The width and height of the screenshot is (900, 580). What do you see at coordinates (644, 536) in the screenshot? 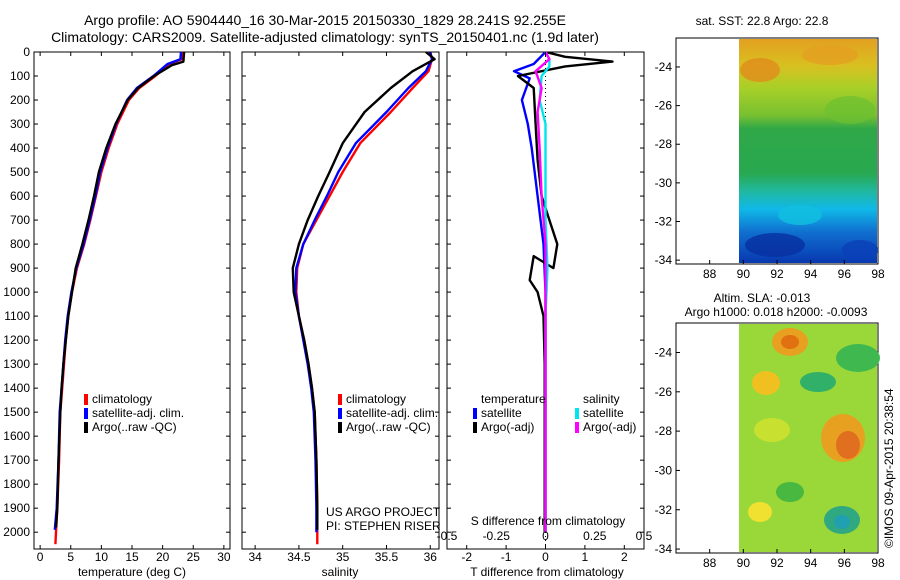
I see `s-diff-tick-label: 0.5` at bounding box center [644, 536].